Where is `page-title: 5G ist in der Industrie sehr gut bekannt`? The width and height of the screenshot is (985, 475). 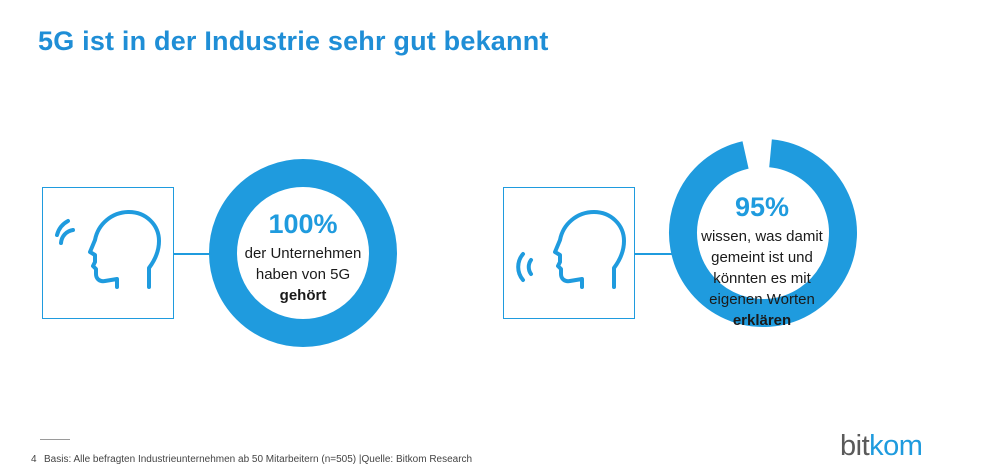 page-title: 5G ist in der Industrie sehr gut bekannt is located at coordinates (293, 41).